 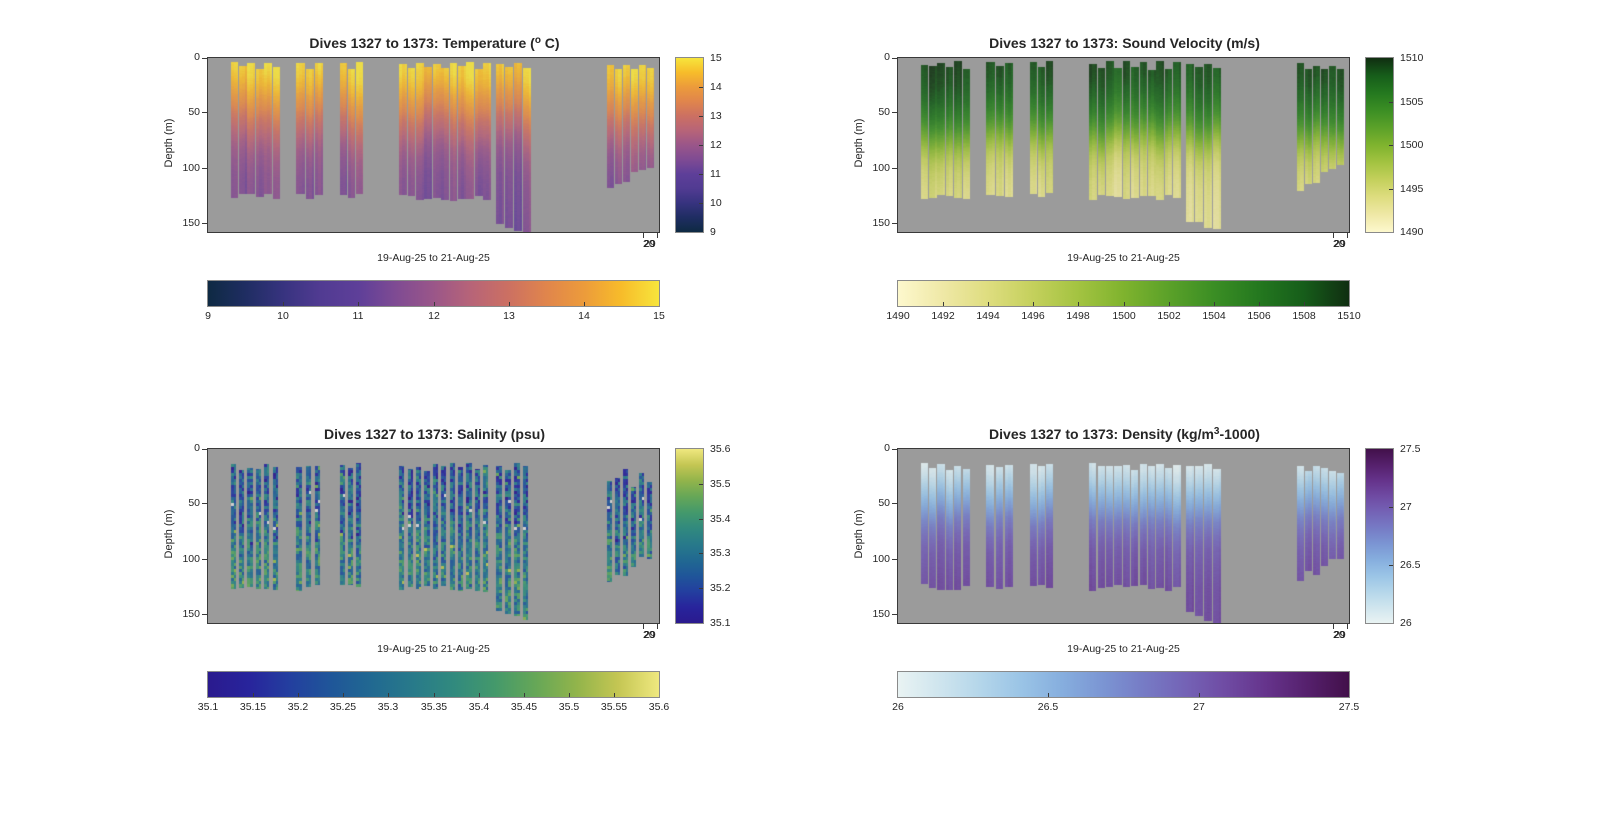 I want to click on title-superscript: o, so click(x=537, y=40).